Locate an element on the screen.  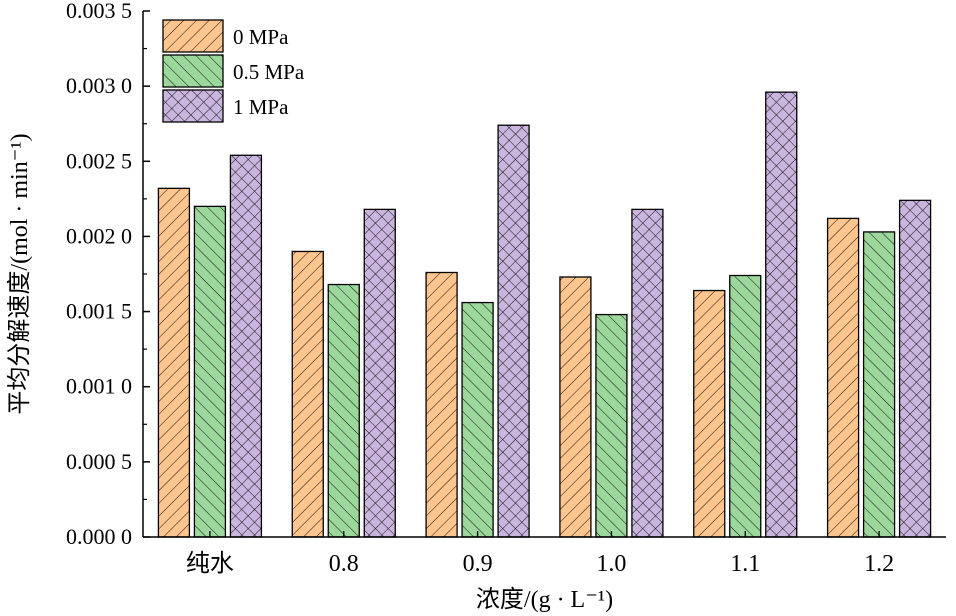
x-tick-label: 0.8 is located at coordinates (344, 564).